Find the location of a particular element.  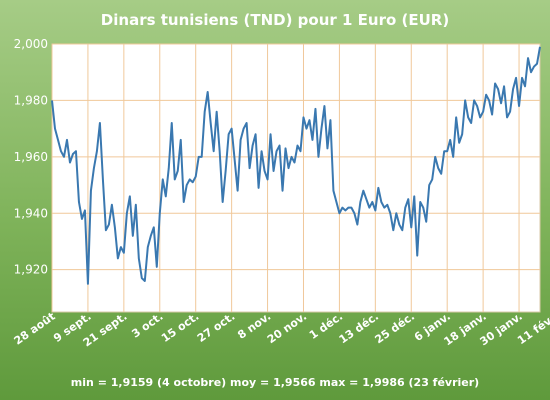

y-axis-ticks: 1,920 1,940 1,960 1,980 2,000 is located at coordinates (31, 157).